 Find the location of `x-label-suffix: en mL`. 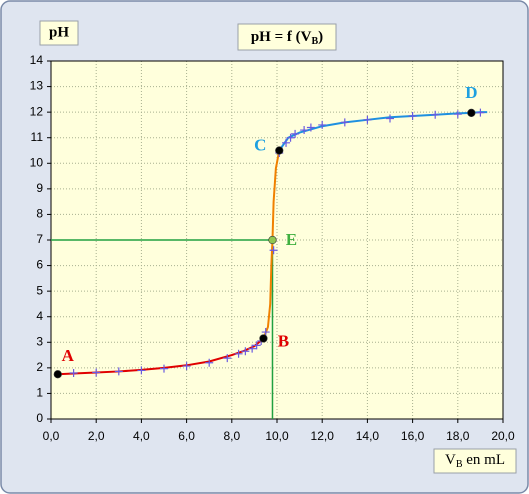

x-label-suffix: en mL is located at coordinates (484, 460).